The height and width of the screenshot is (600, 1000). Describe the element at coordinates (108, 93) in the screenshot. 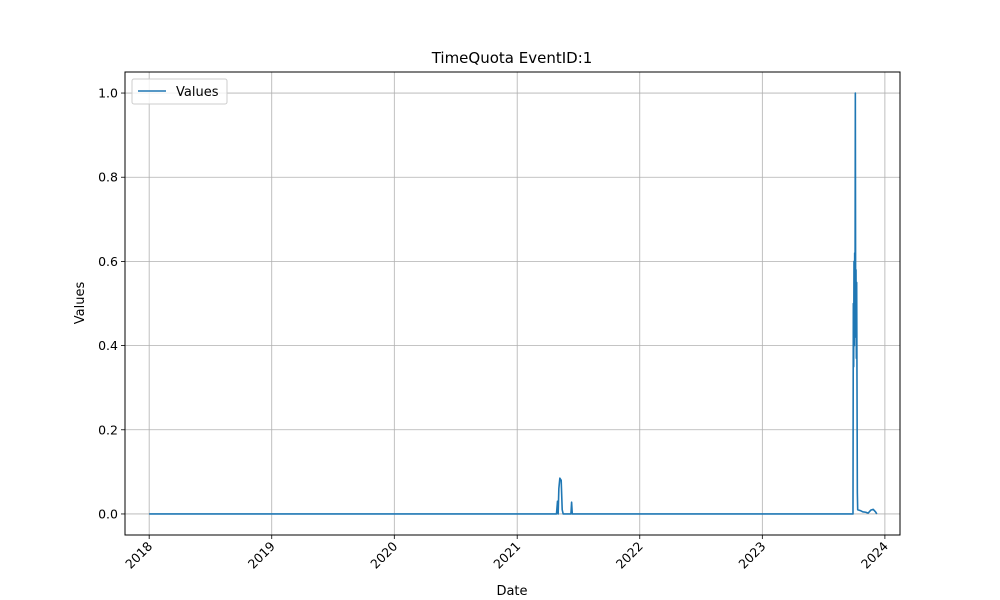

I see `y-tick-label: 1.0` at that location.